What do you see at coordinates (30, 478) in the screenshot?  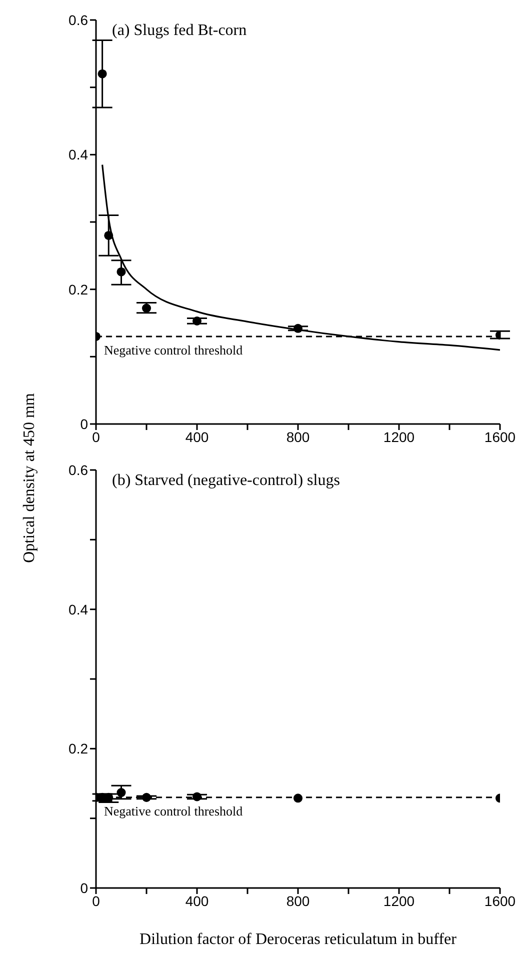 I see `y-axis-title: Optical density at 450 mm` at bounding box center [30, 478].